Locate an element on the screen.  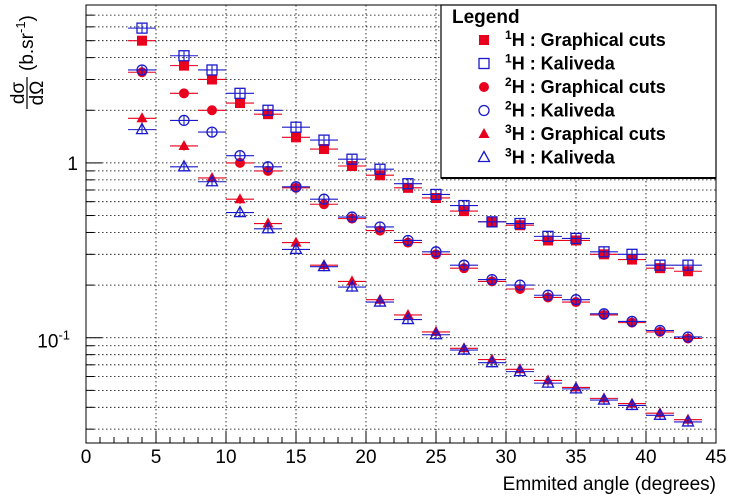
y-axis-title-unit: (b.sr-1) is located at coordinates (25, 43).